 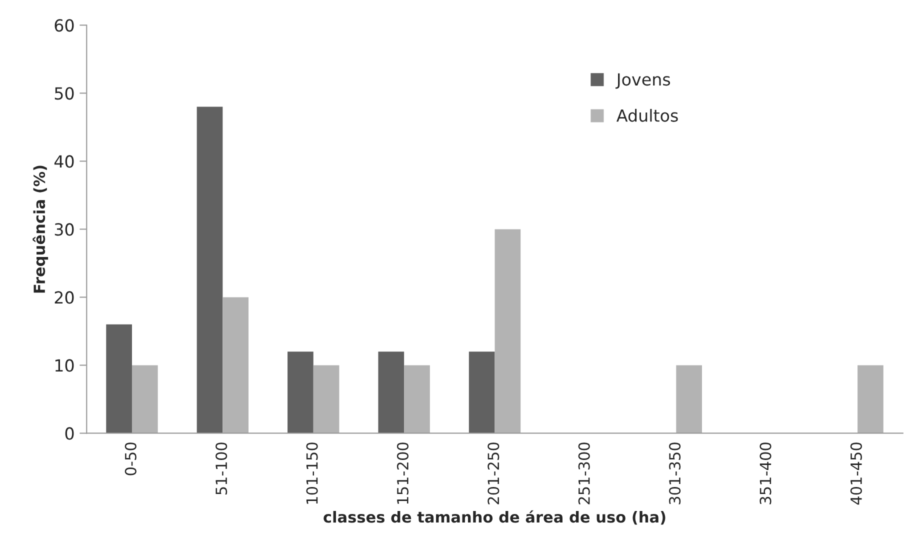 I want to click on legend-label: Jovens, so click(x=643, y=81).